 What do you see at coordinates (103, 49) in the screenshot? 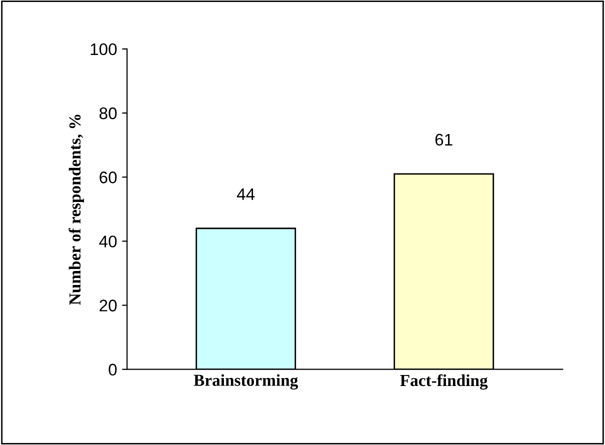
I see `y-tick-label: 100` at bounding box center [103, 49].